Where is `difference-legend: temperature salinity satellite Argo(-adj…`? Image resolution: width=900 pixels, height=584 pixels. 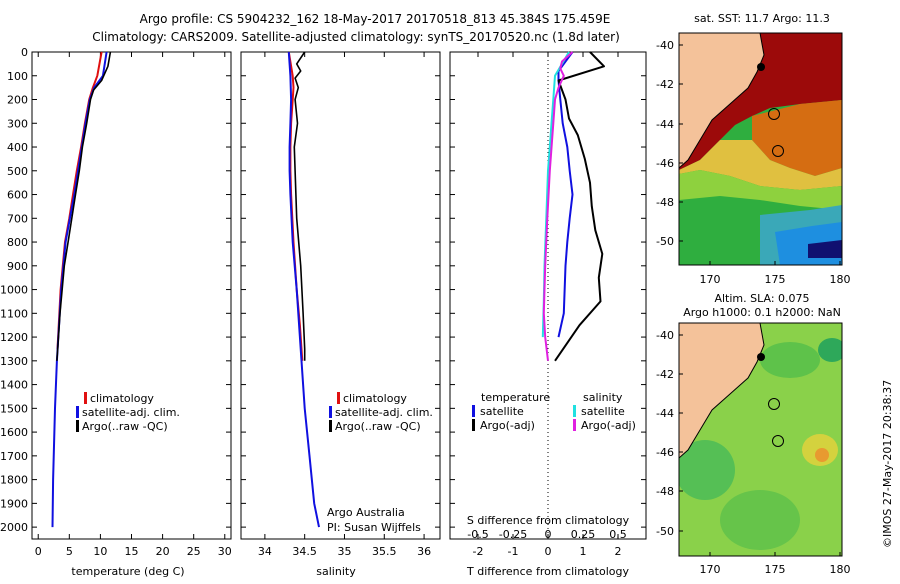
difference-legend: temperature salinity satellite Argo(-adj… is located at coordinates (554, 411).